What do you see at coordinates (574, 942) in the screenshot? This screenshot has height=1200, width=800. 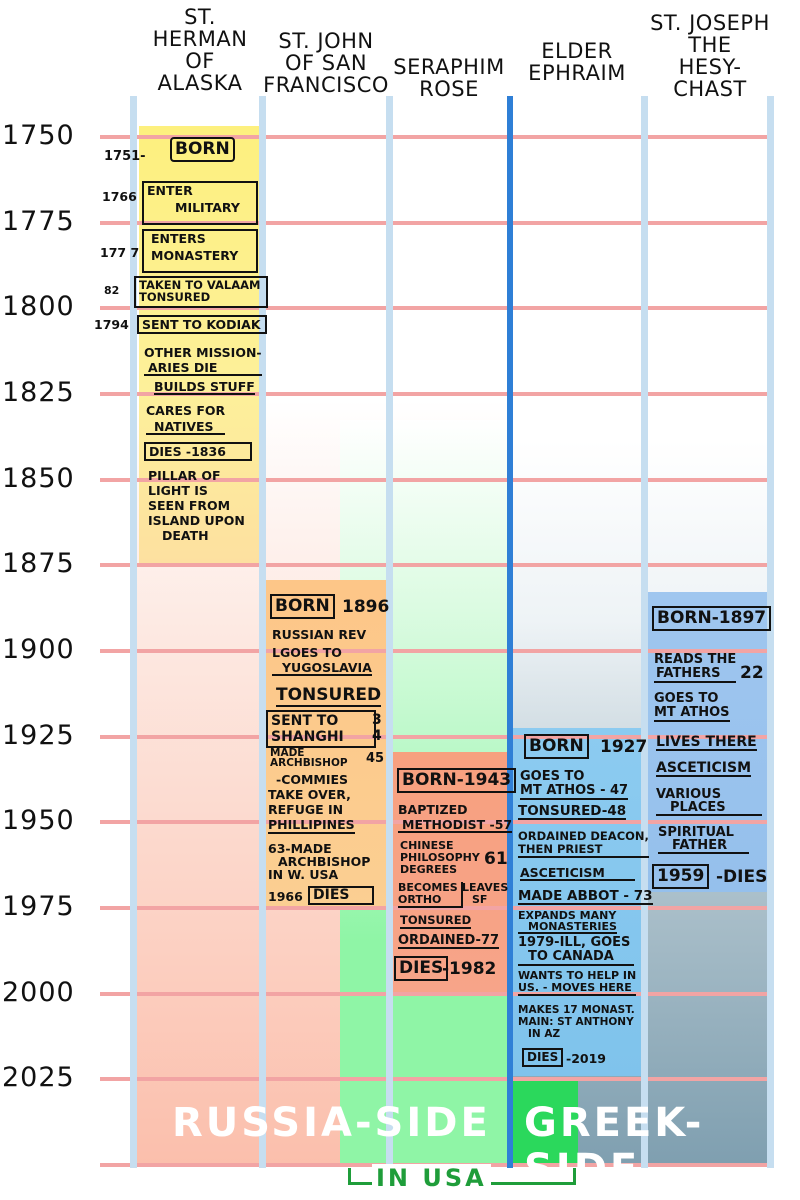 I see `ephraim-canada-line: 1979-ILL, GOES` at bounding box center [574, 942].